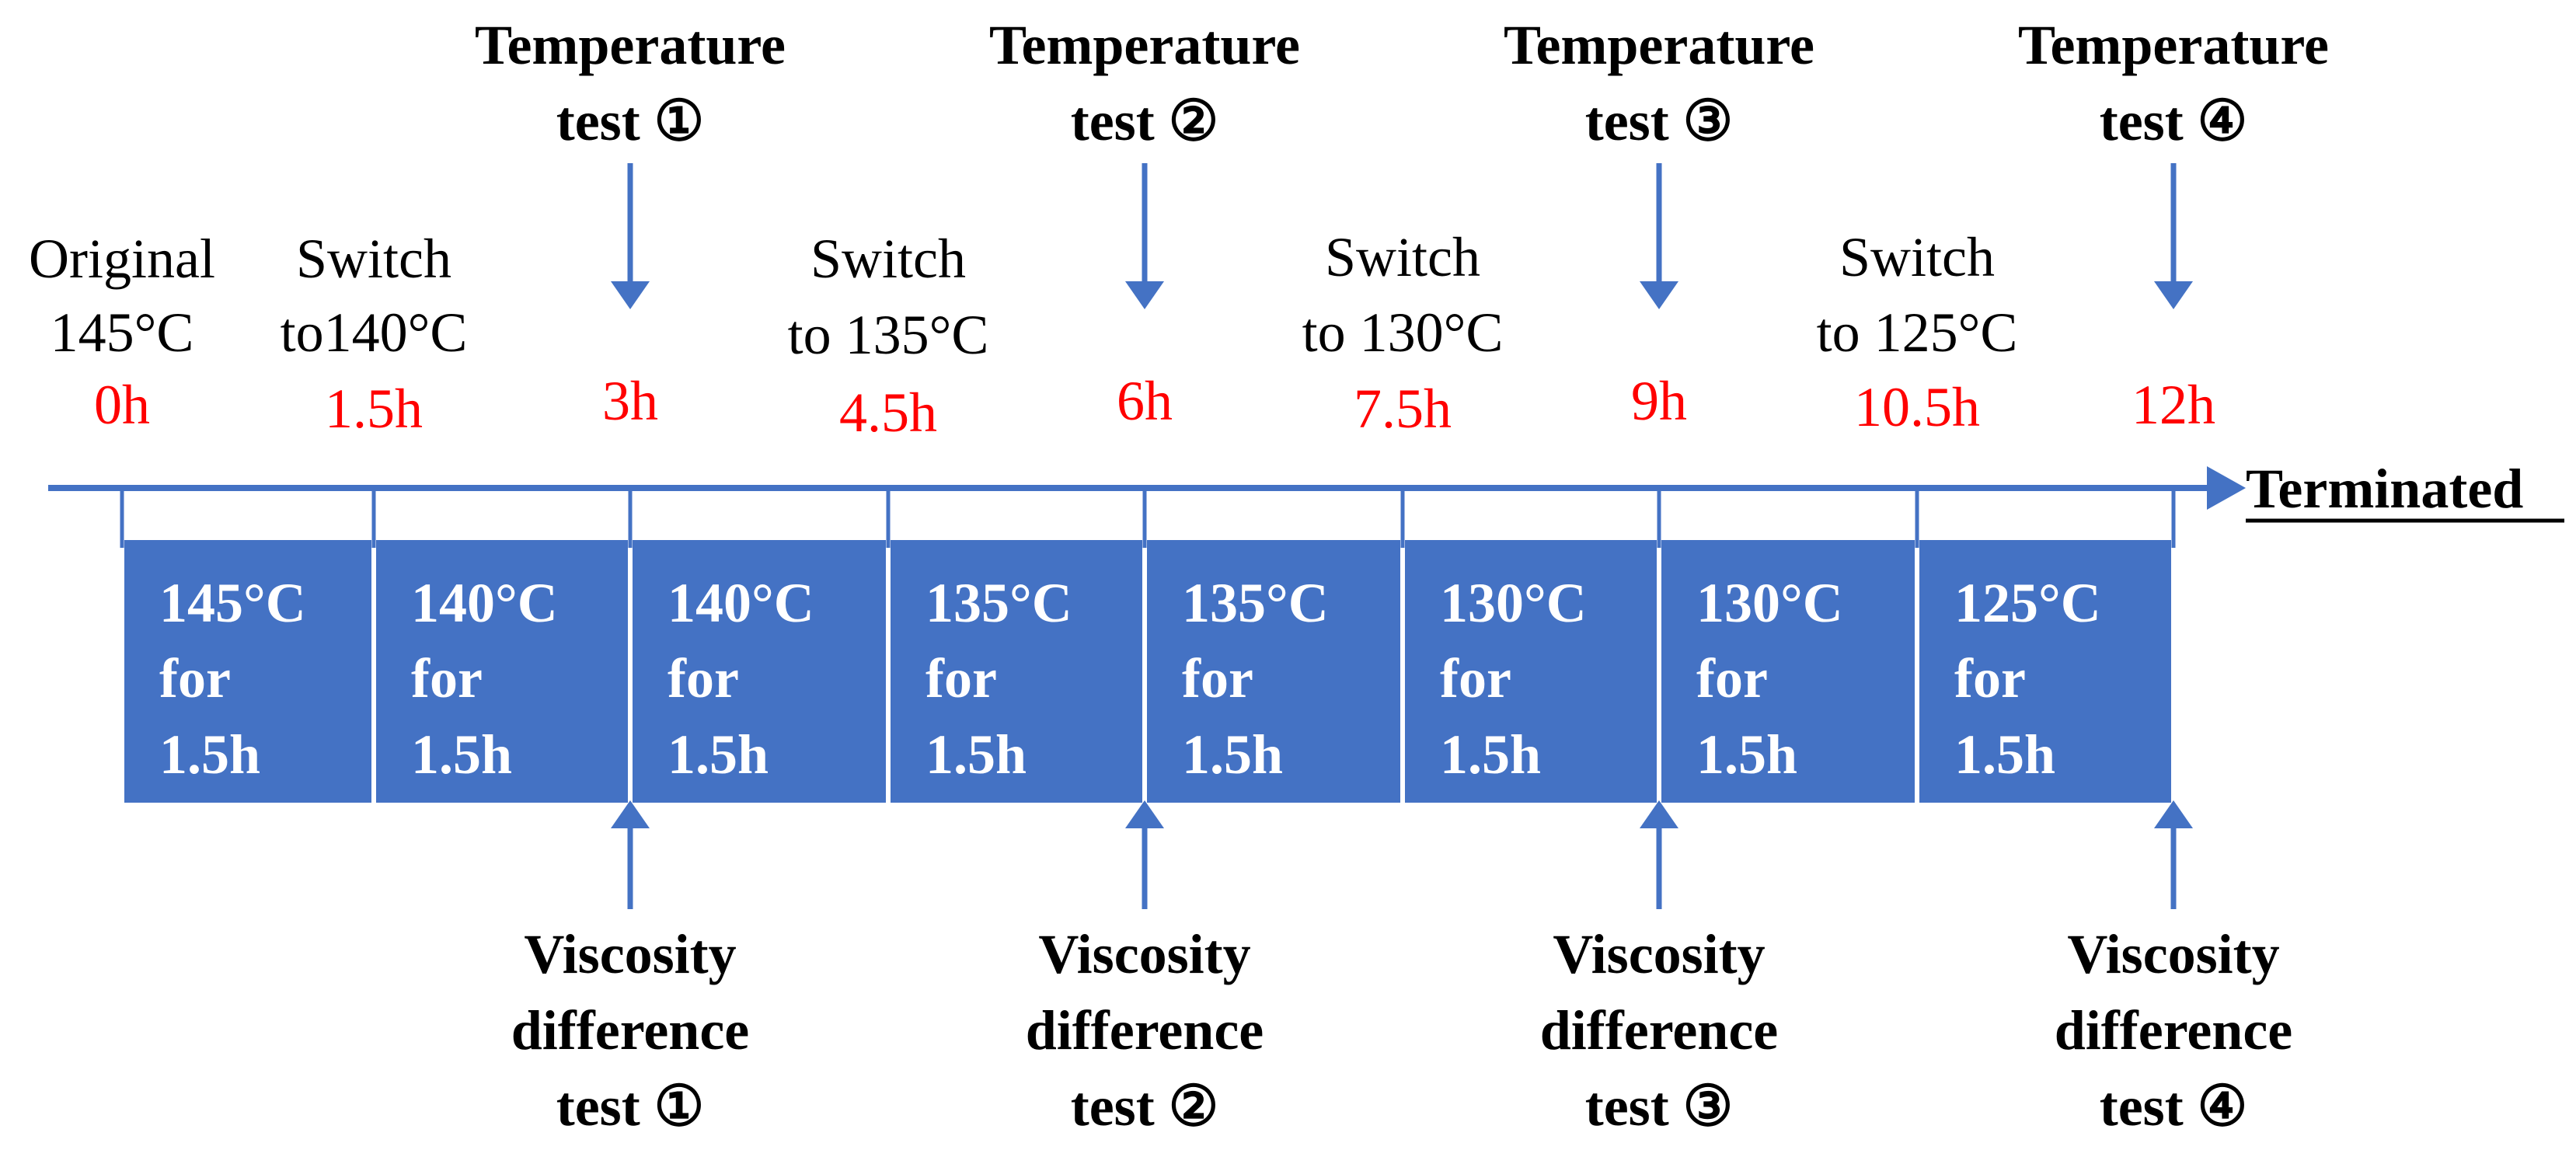 This screenshot has height=1164, width=2576. I want to click on time-label: 3h, so click(630, 401).